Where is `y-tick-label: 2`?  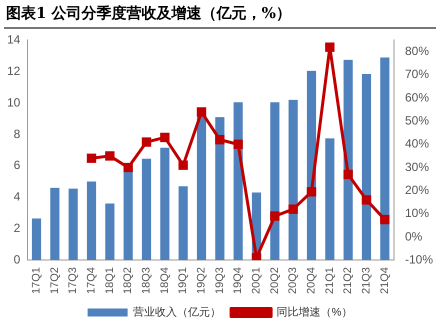 y-tick-label: 2 is located at coordinates (17, 227).